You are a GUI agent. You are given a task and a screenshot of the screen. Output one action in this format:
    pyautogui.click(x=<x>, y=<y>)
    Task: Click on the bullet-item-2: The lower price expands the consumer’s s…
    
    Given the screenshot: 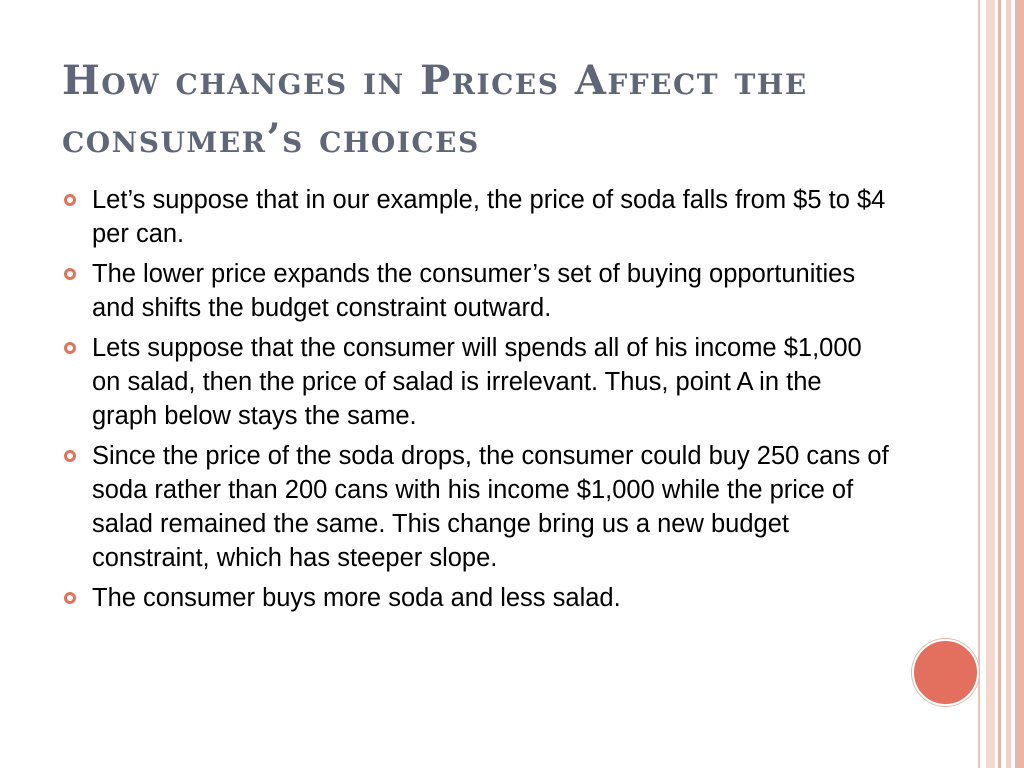 What is the action you would take?
    pyautogui.click(x=477, y=291)
    